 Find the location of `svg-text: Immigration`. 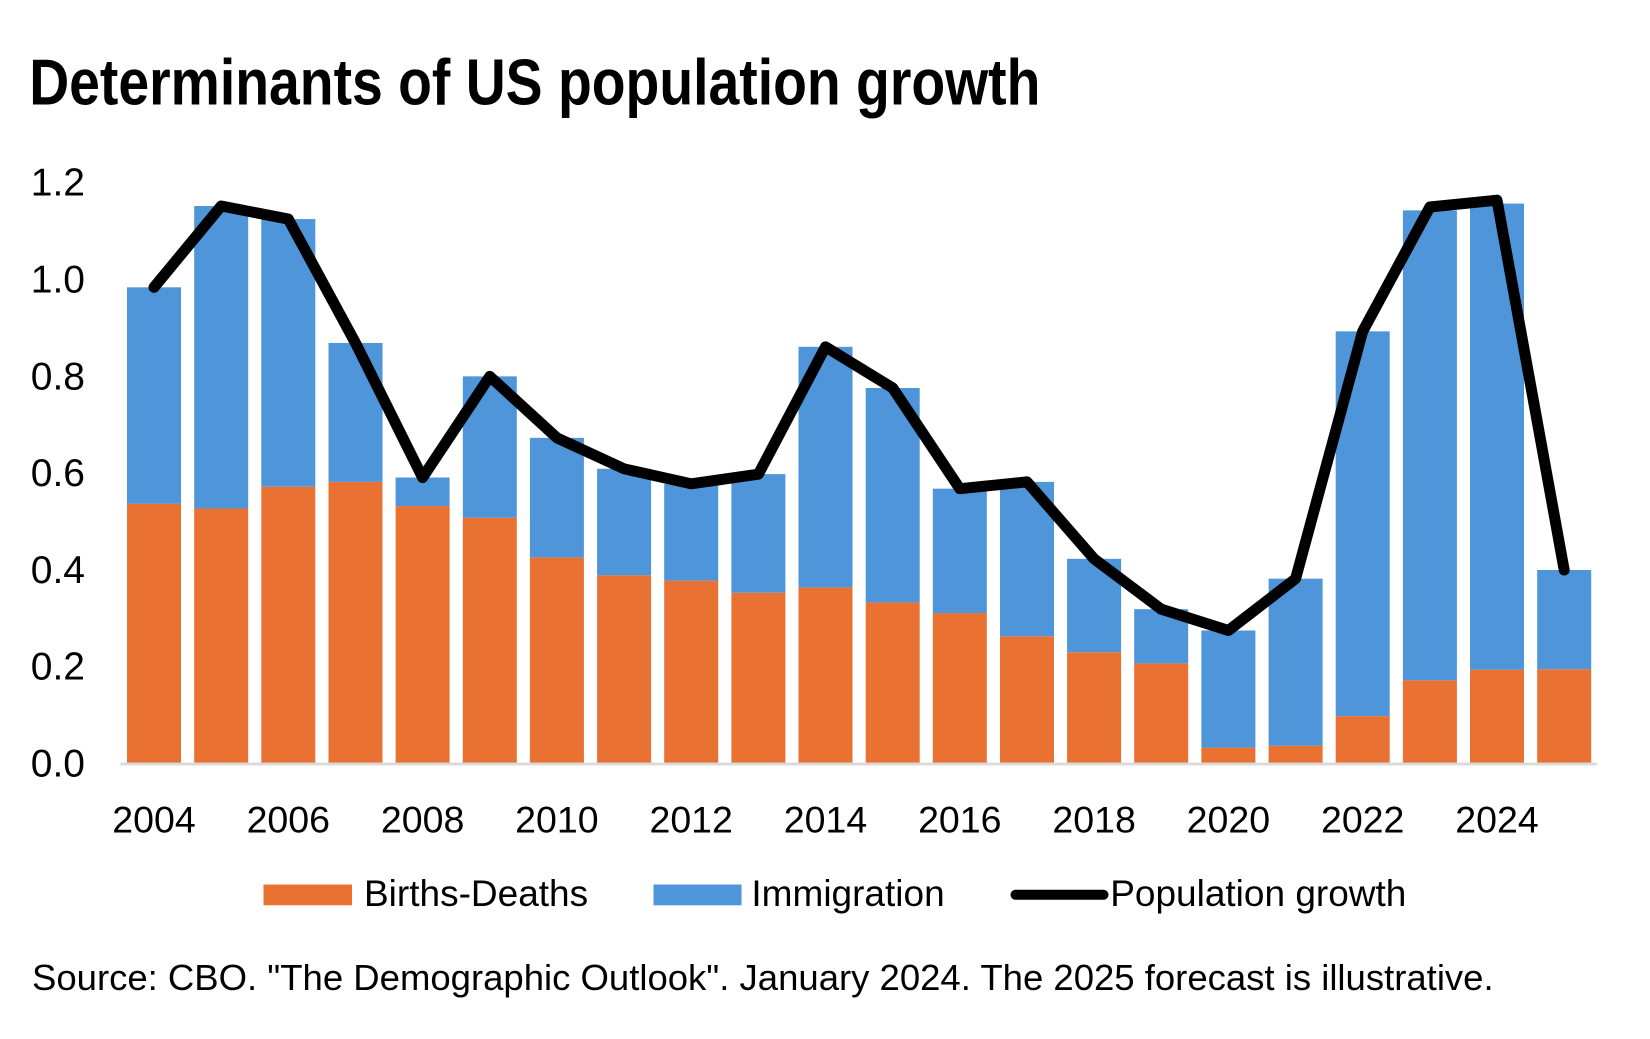

svg-text: Immigration is located at coordinates (847, 893).